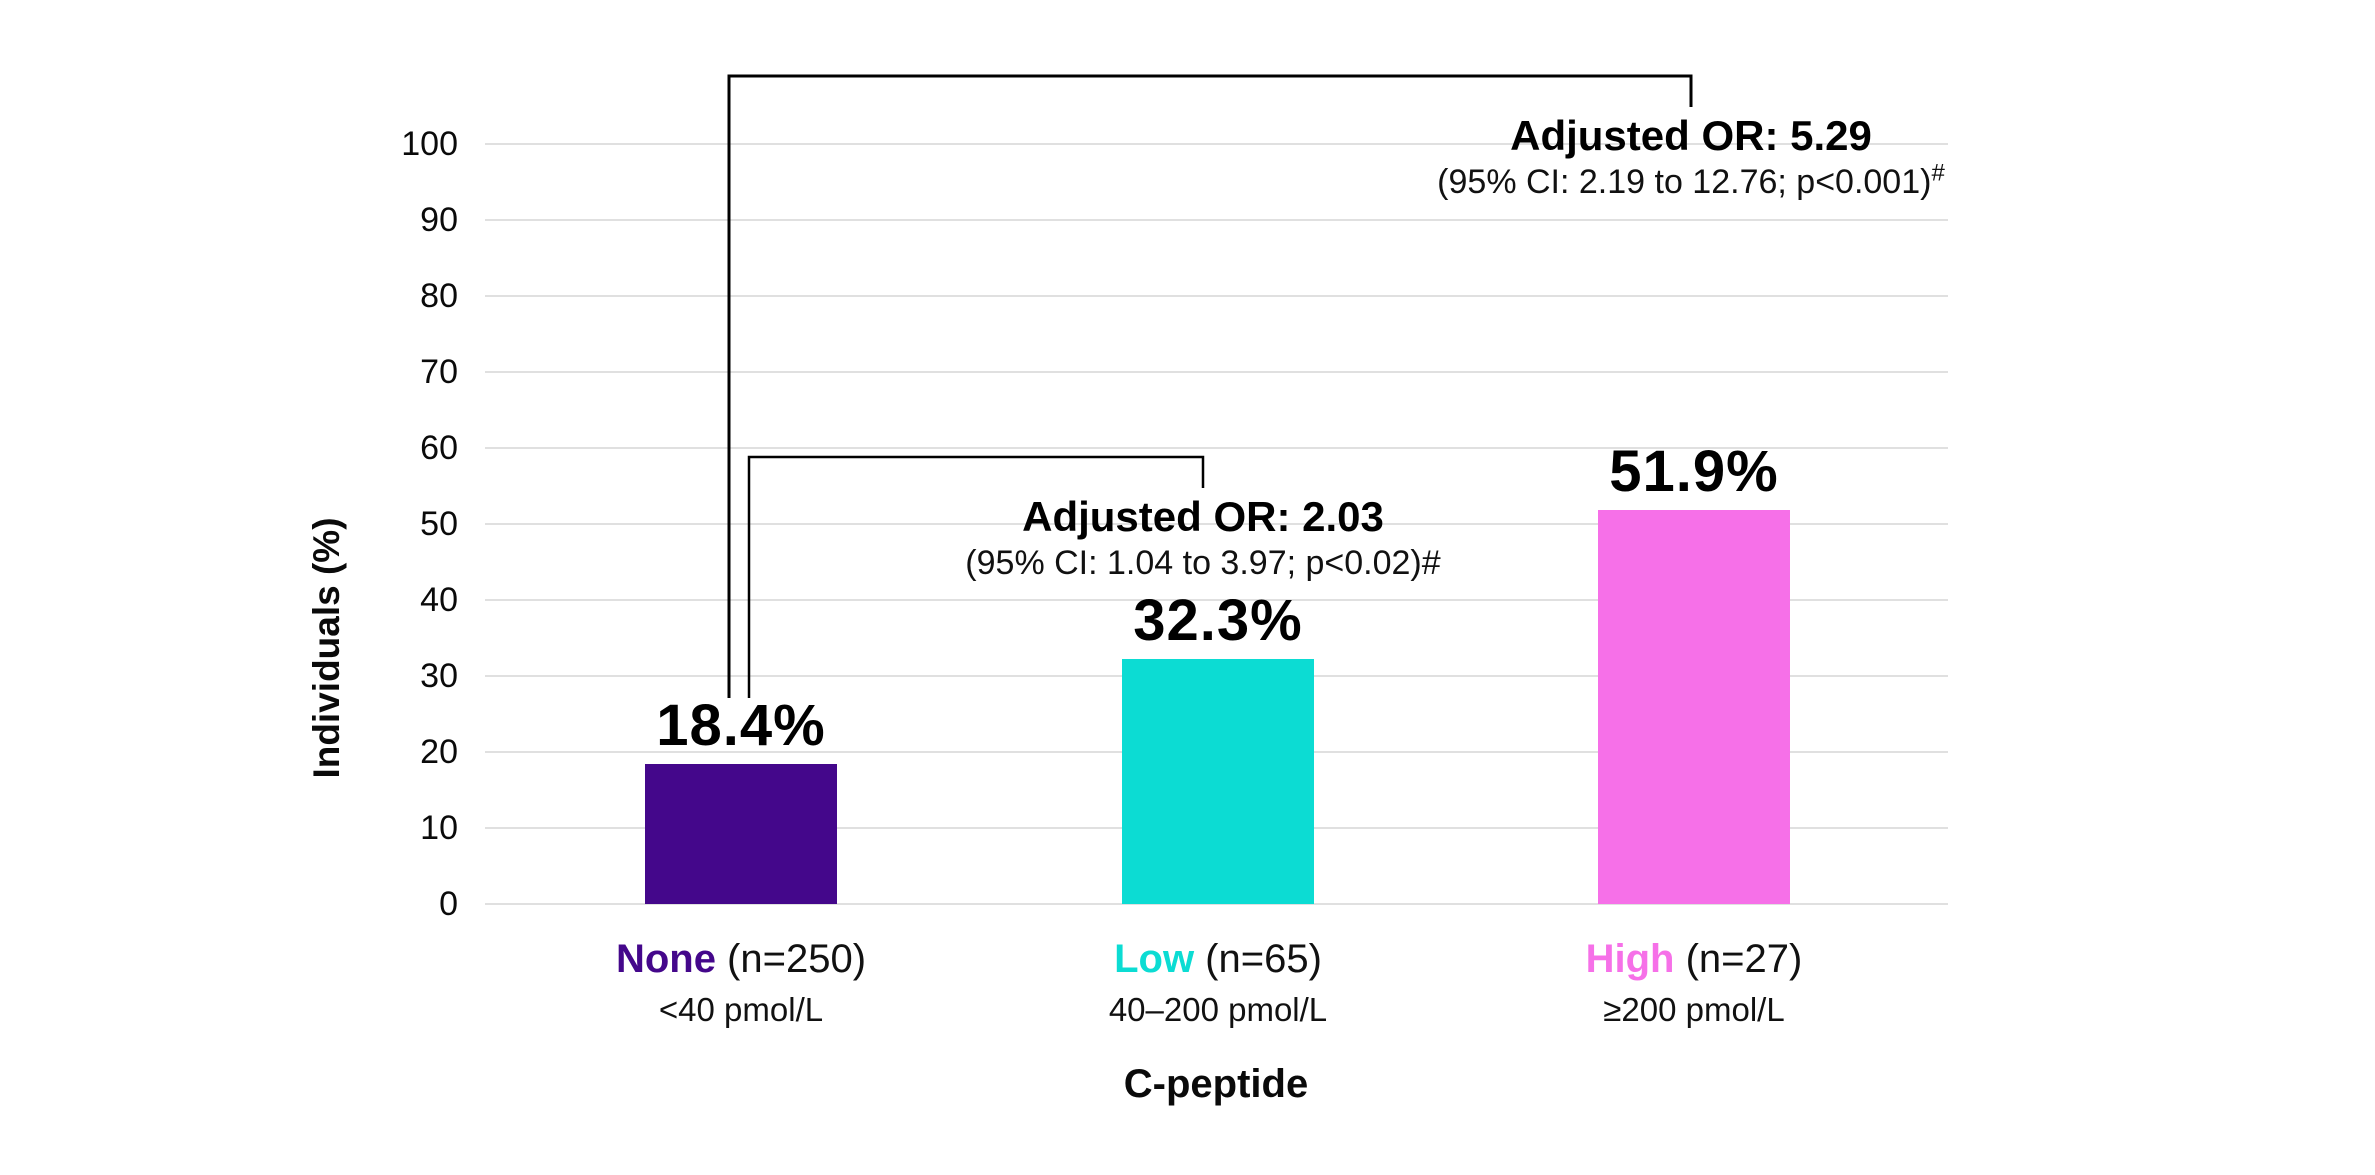  I want to click on bar-none, so click(741, 834).